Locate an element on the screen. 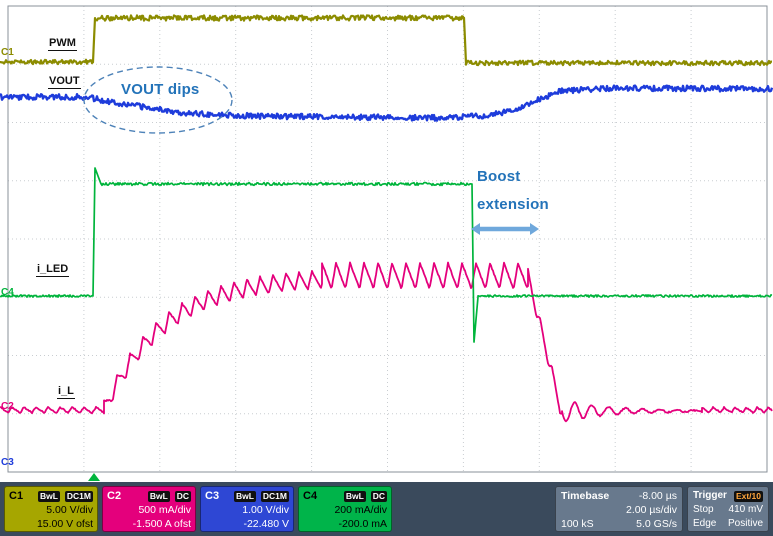  channel-scale: 1.00 V/div is located at coordinates (265, 510).